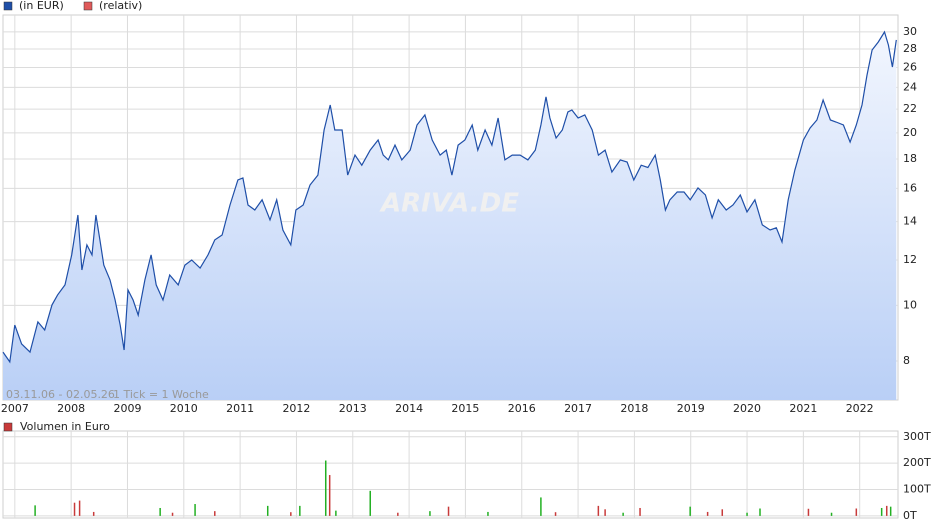 This screenshot has width=940, height=526. What do you see at coordinates (910, 515) in the screenshot?
I see `y-tick-label: 0T` at bounding box center [910, 515].